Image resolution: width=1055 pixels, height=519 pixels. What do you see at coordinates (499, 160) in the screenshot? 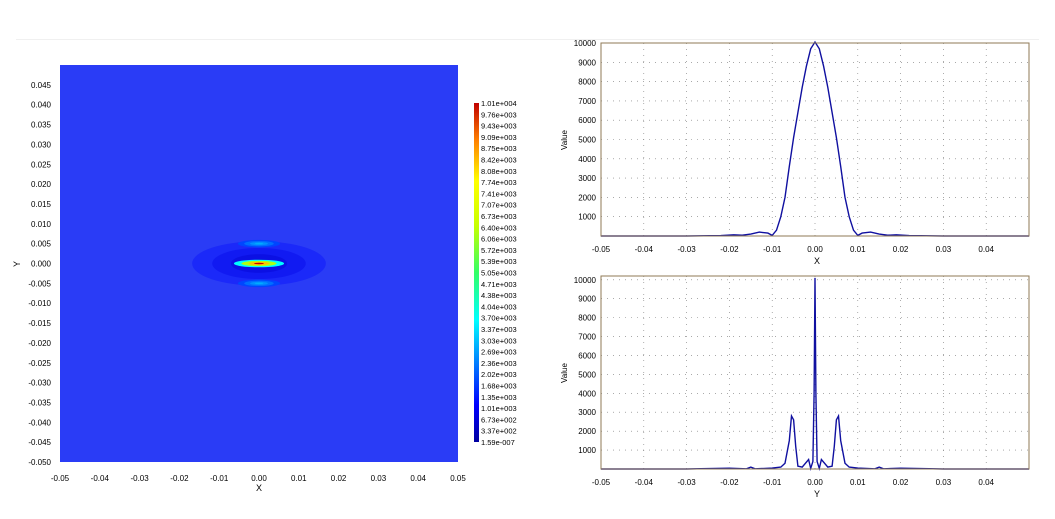
I see `colorbar-label: 8.42e+003` at bounding box center [499, 160].